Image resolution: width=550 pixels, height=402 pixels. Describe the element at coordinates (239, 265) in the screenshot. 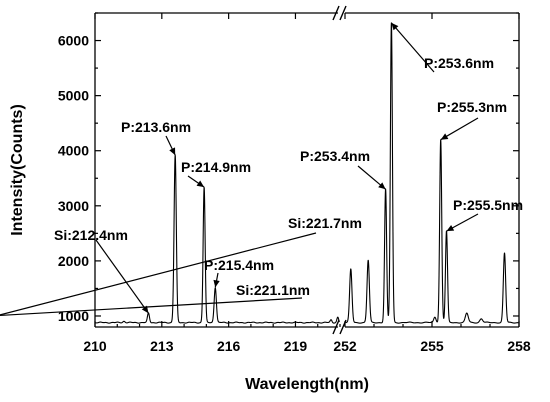

I see `annotation-label: P:215.4nm` at that location.